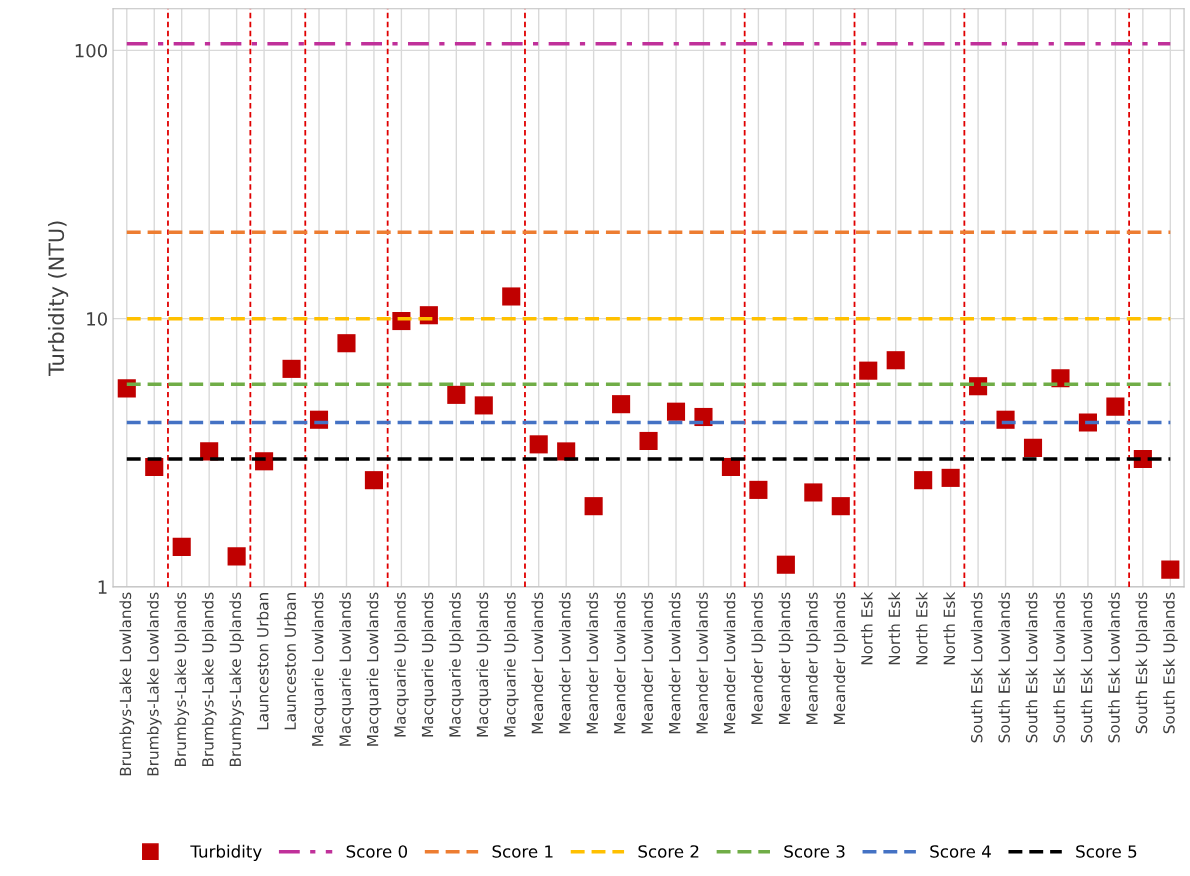 The height and width of the screenshot is (876, 1190). What do you see at coordinates (522, 851) in the screenshot?
I see `legend-label: Score 1` at bounding box center [522, 851].